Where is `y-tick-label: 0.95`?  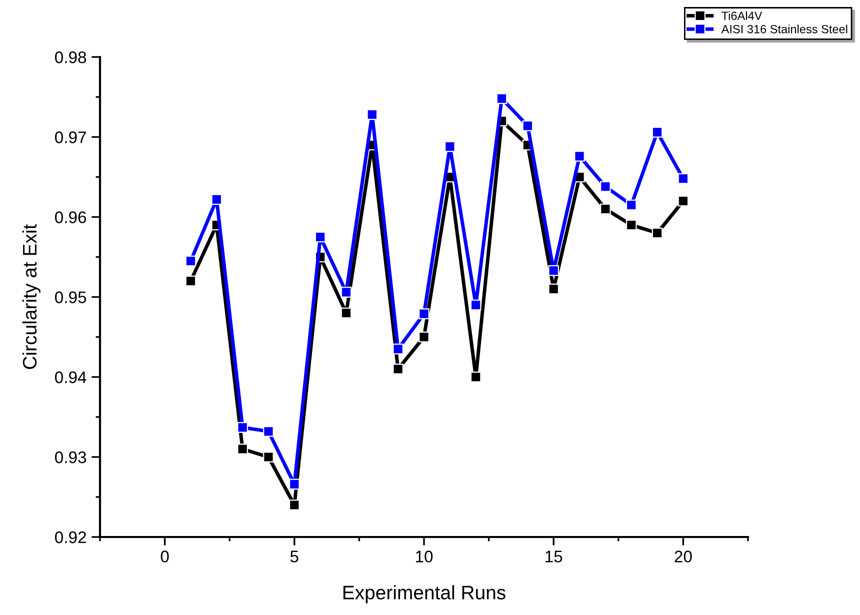
y-tick-label: 0.95 is located at coordinates (70, 297).